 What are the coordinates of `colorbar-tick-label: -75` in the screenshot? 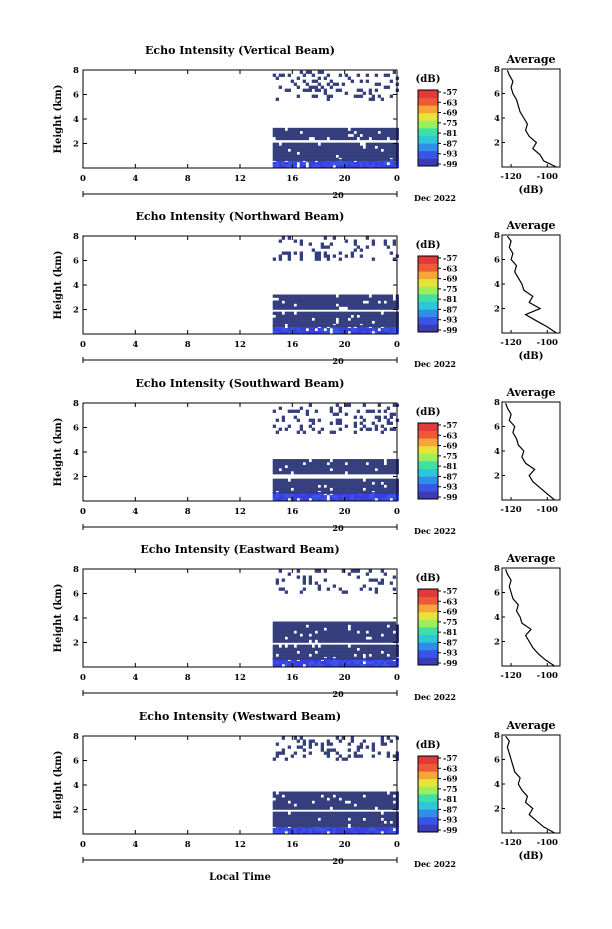 It's located at (450, 456).